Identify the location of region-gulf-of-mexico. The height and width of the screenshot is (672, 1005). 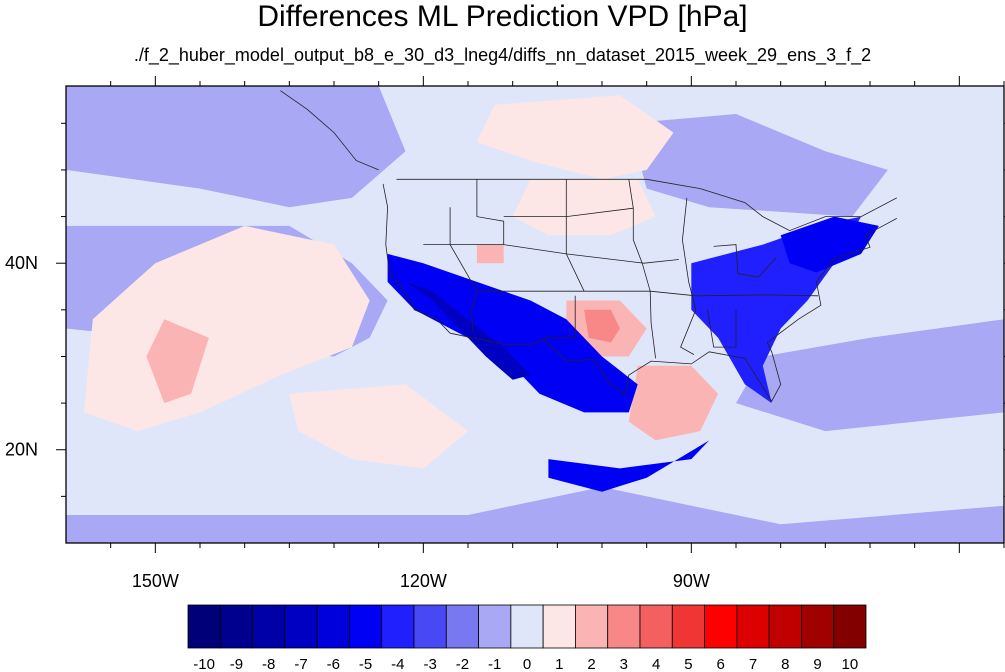
(673, 403).